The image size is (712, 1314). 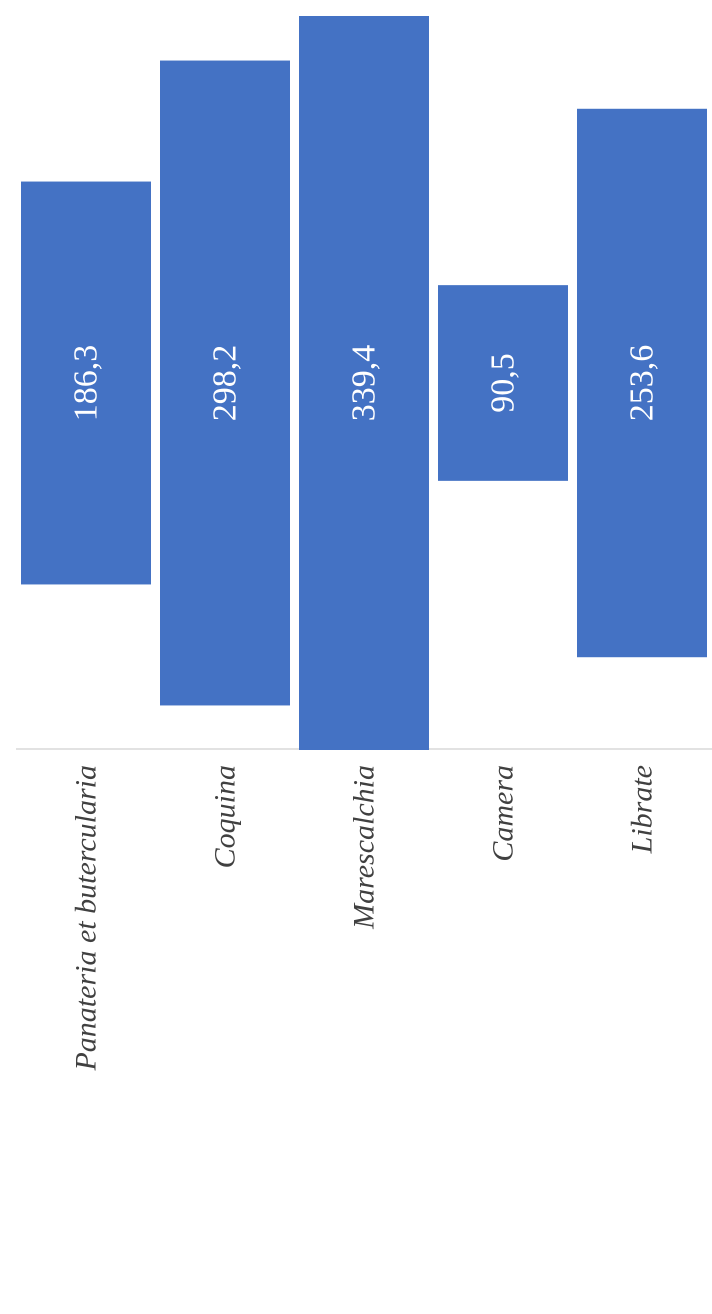 I want to click on bar-coquina, so click(x=225, y=383).